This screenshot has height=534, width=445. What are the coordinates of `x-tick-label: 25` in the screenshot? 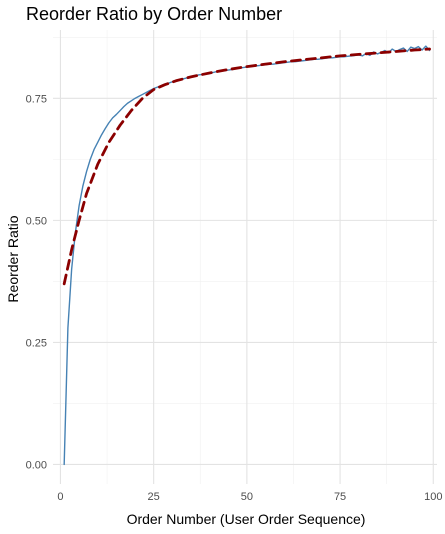 It's located at (154, 497).